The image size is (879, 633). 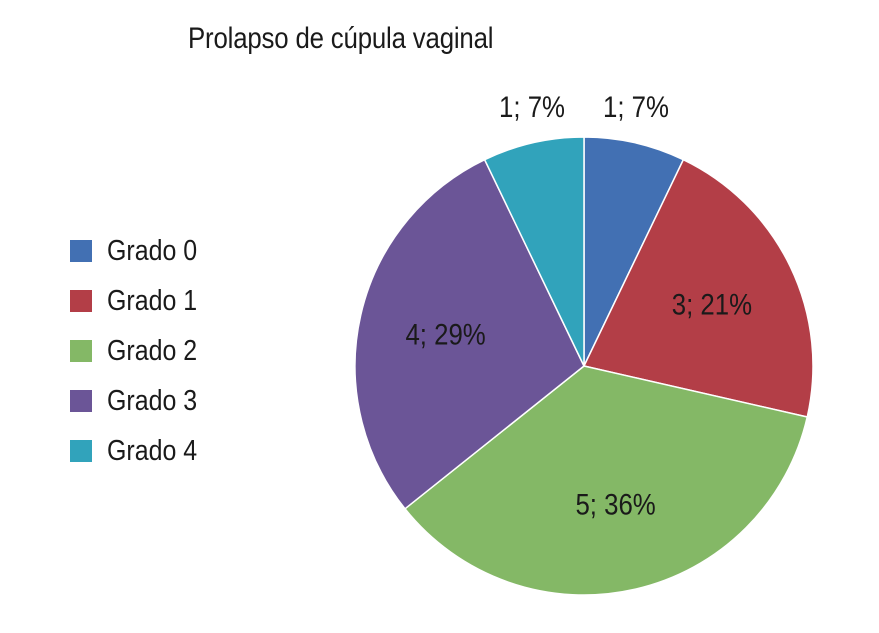 I want to click on legend-item-grado-2: Grado 2, so click(x=141, y=351).